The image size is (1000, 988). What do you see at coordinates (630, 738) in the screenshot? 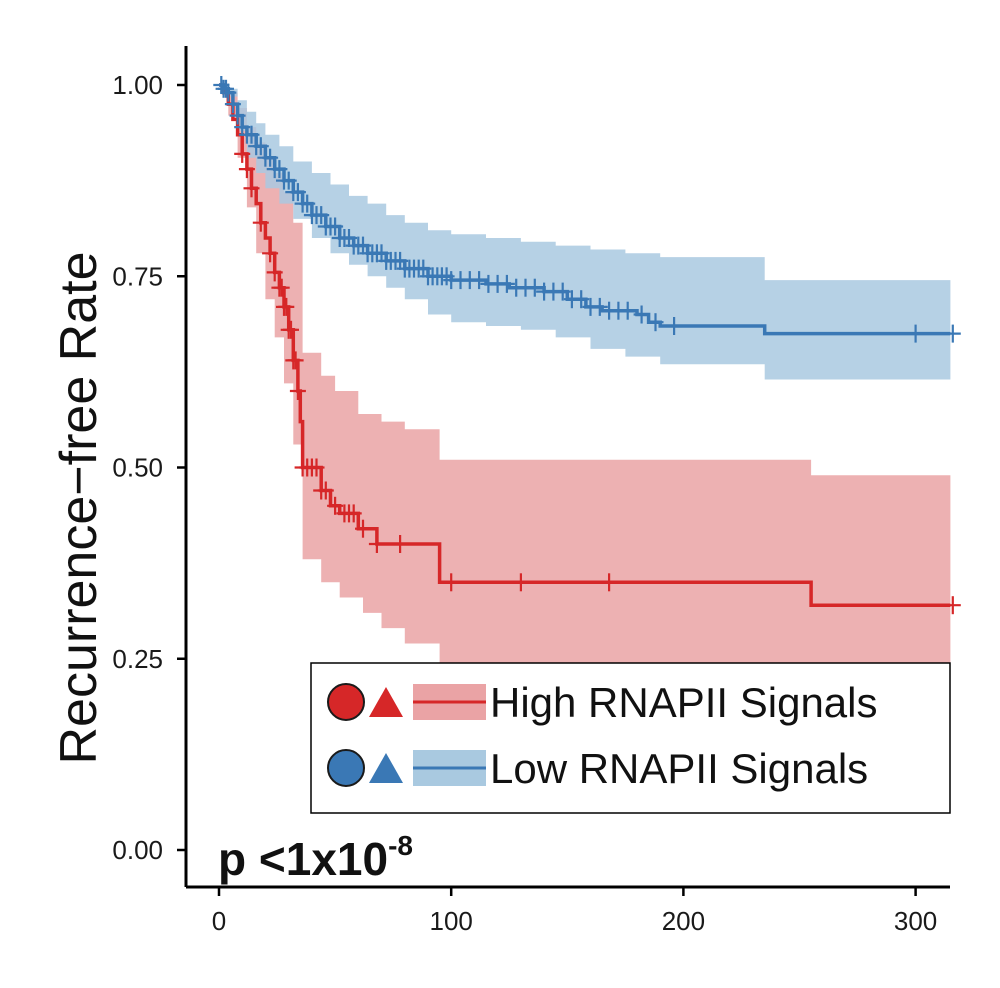
I see `legend: High RNAPII Signals Low RNAPII Signals` at bounding box center [630, 738].